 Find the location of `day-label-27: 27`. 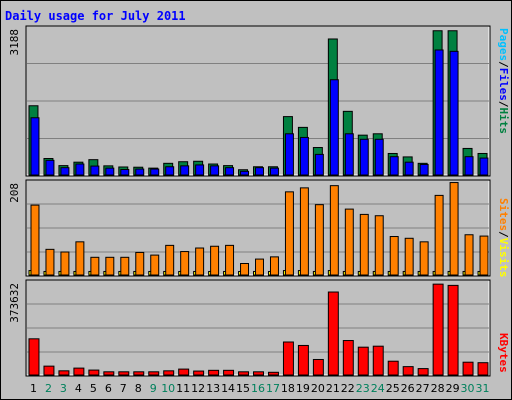

day-label-27: 27 is located at coordinates (423, 388).